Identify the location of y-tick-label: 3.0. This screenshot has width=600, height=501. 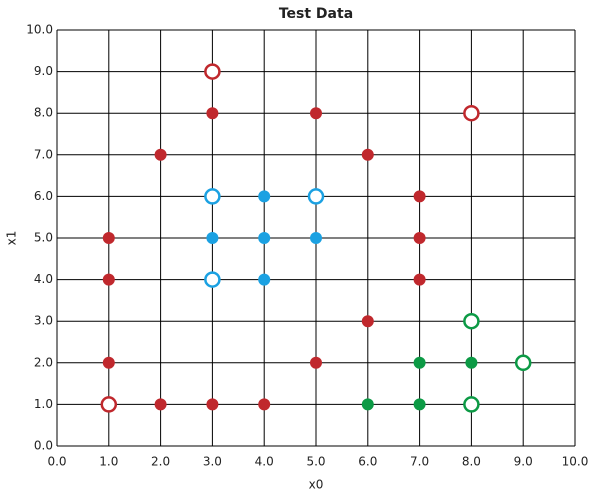
(43, 321).